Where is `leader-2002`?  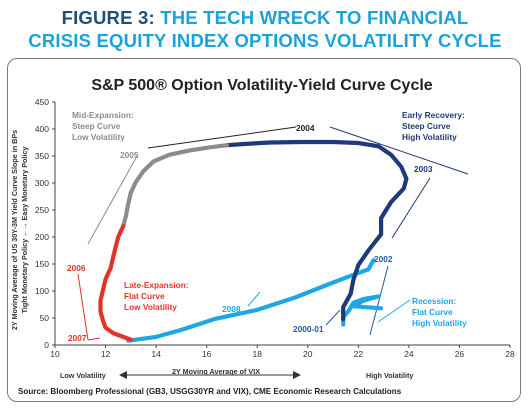 leader-2002 is located at coordinates (379, 300).